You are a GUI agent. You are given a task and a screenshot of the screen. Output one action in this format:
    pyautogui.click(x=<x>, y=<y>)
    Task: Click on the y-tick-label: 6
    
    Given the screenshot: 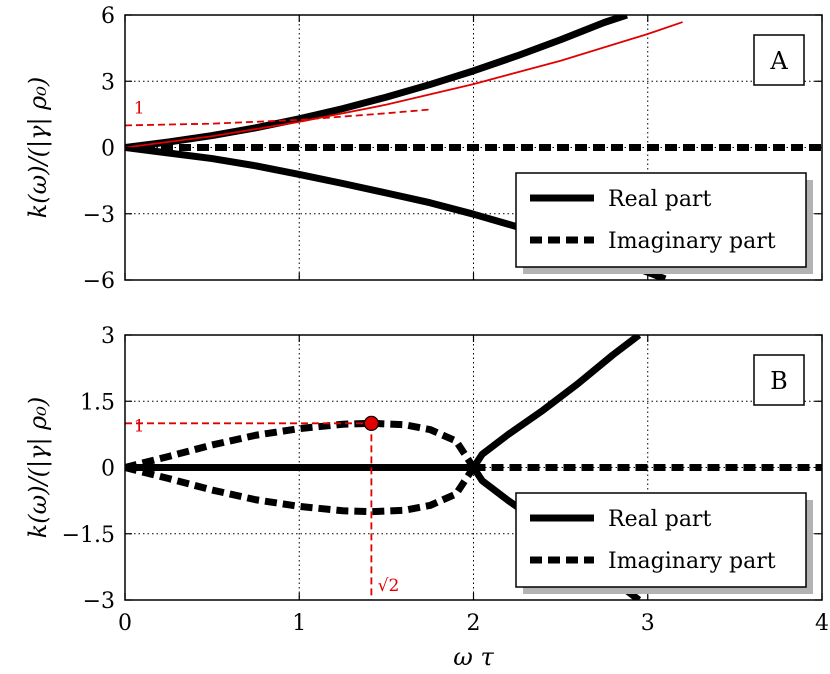 What is the action you would take?
    pyautogui.click(x=108, y=16)
    